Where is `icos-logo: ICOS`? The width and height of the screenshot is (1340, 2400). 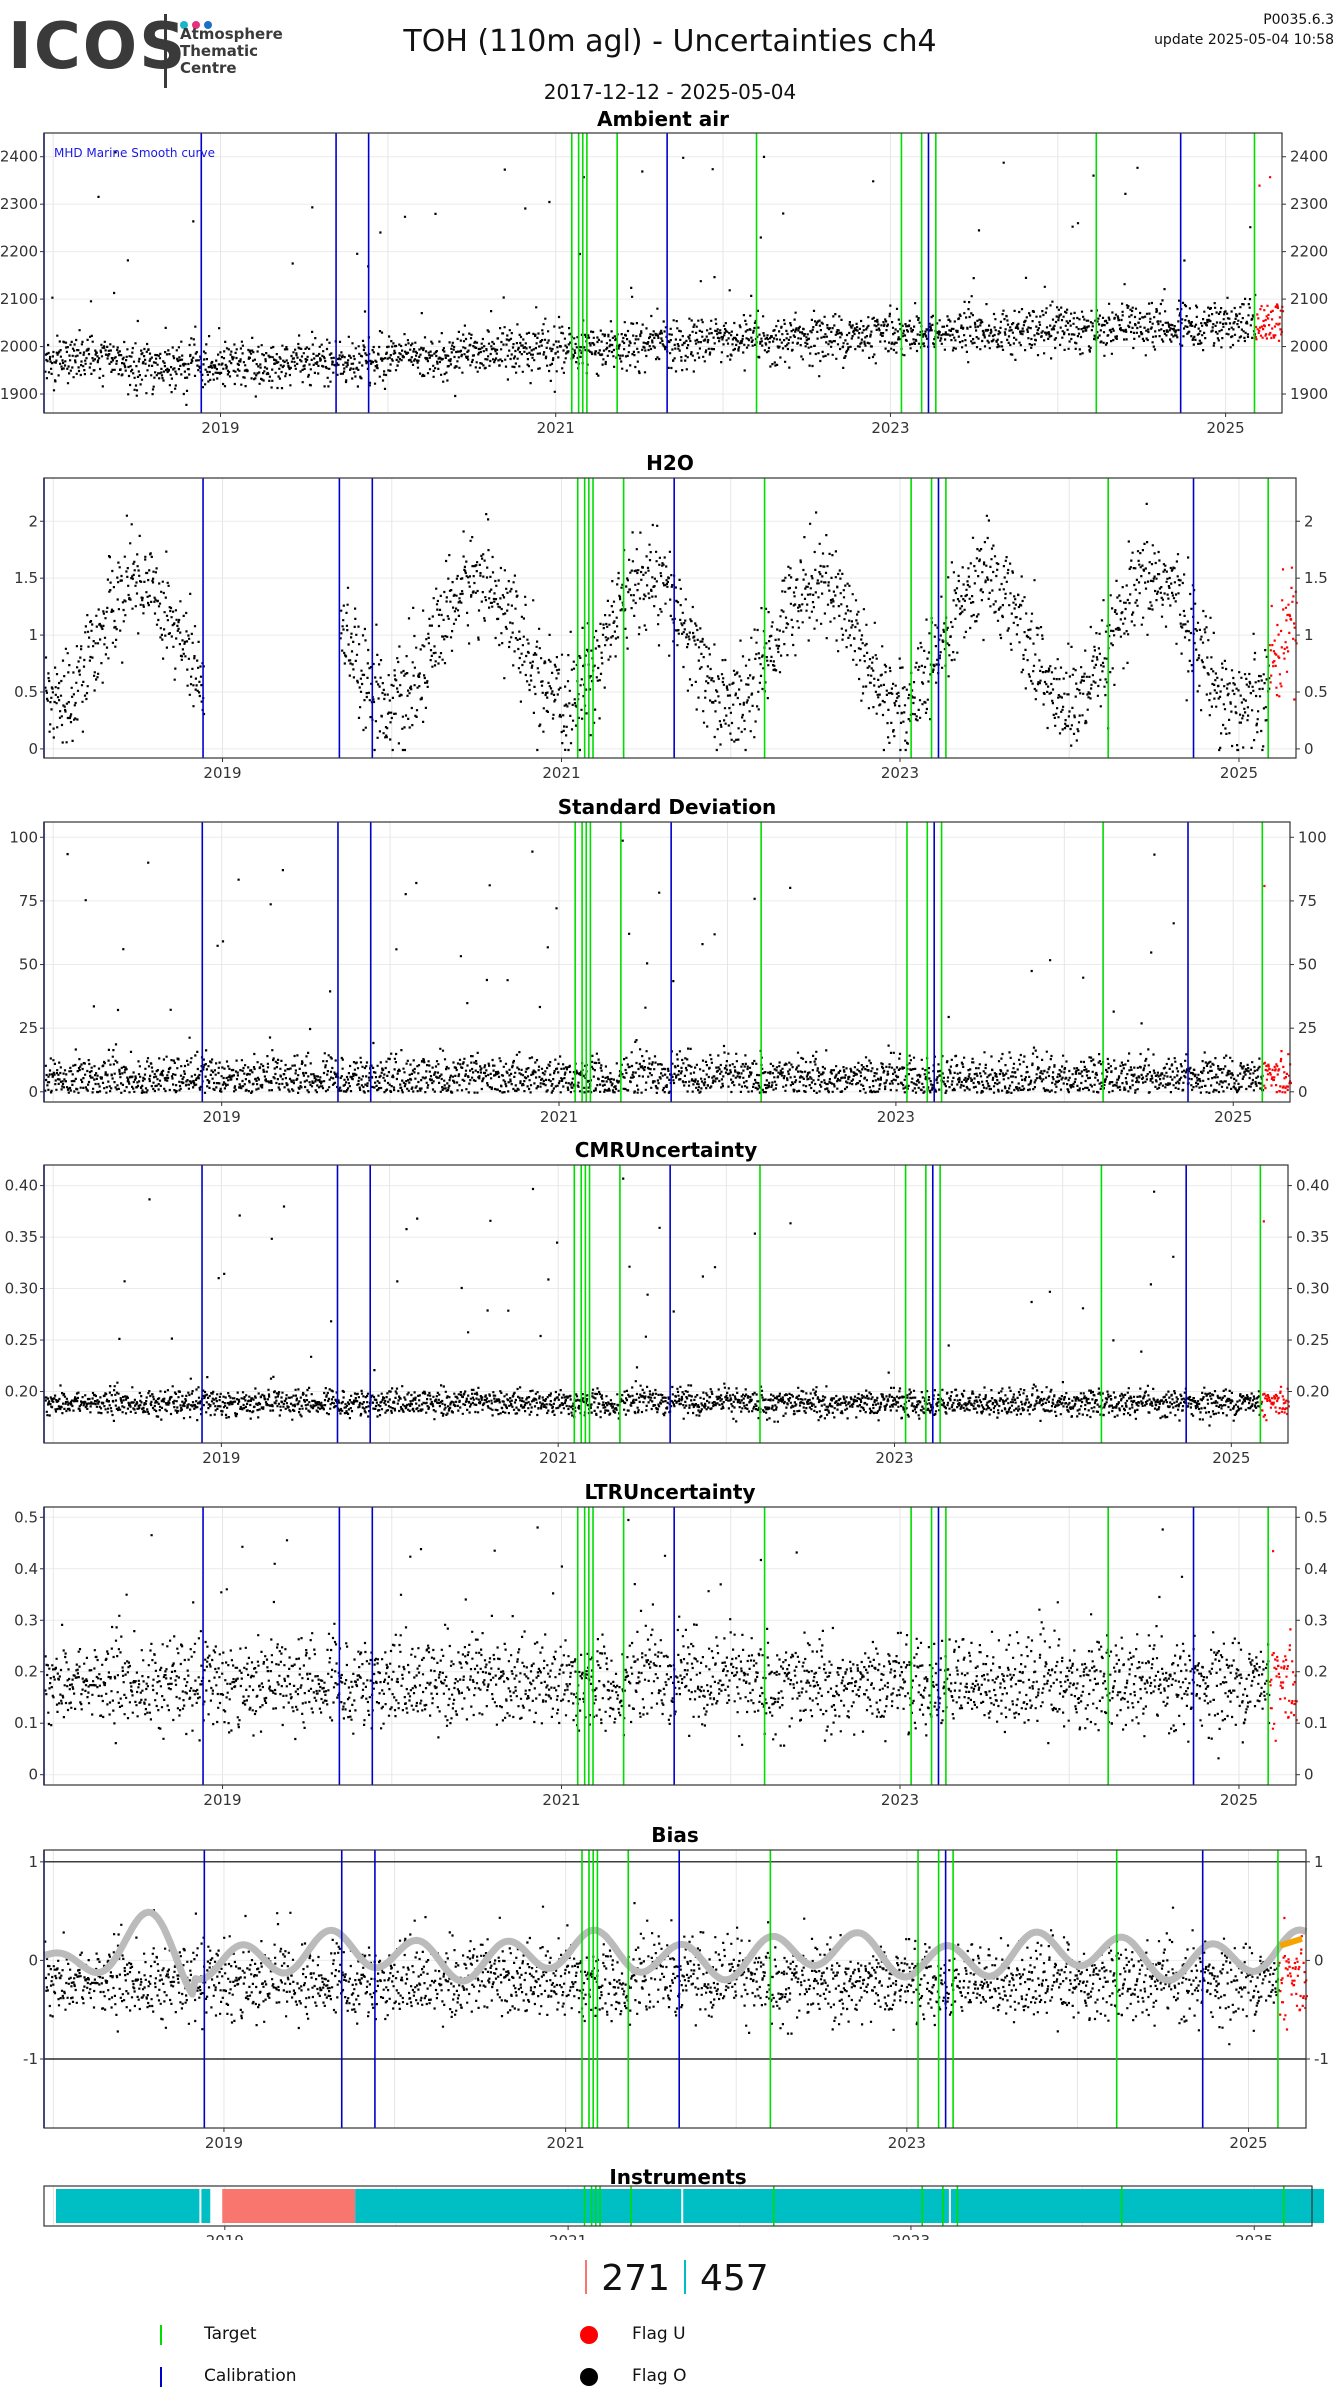 icos-logo: ICOS is located at coordinates (98, 47).